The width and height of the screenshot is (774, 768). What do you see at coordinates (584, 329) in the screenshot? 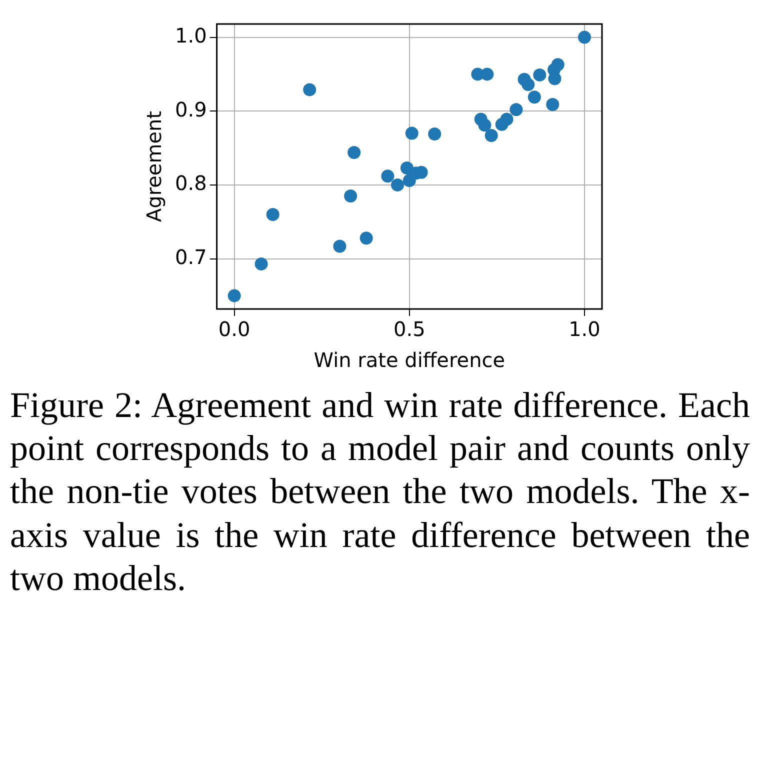
I see `x-tick-label: 1.0` at bounding box center [584, 329].